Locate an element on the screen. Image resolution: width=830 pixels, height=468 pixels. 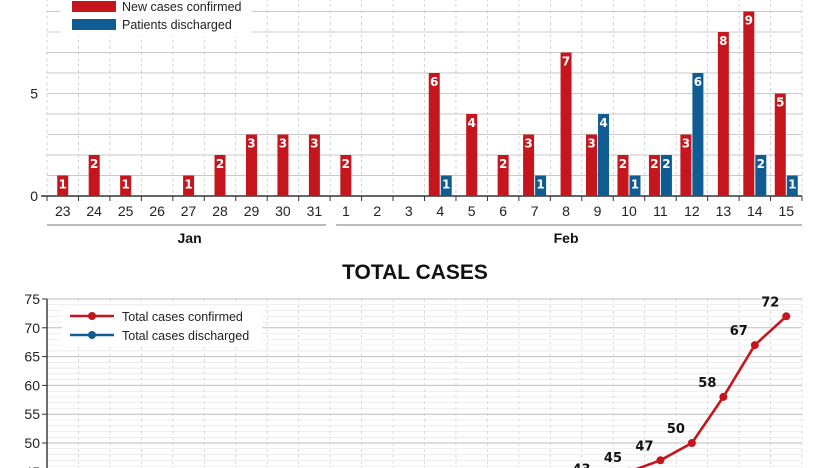
month-label-feb: Feb is located at coordinates (566, 238).